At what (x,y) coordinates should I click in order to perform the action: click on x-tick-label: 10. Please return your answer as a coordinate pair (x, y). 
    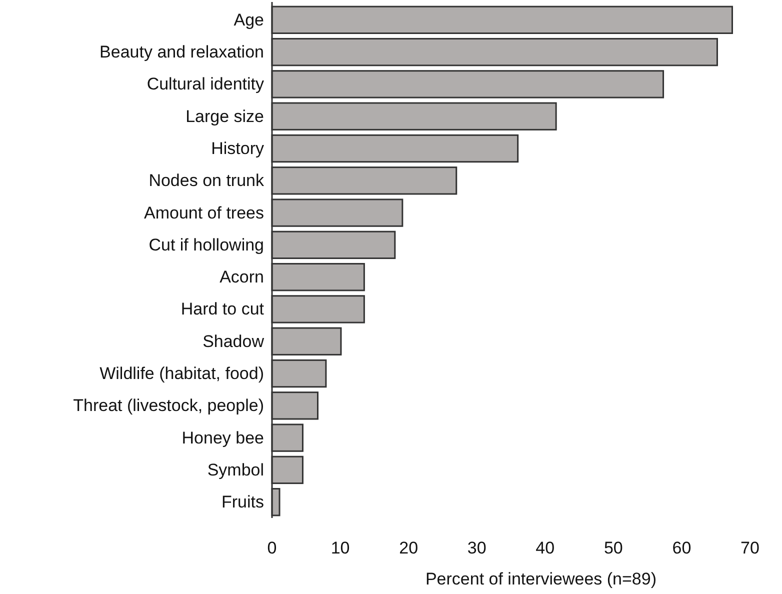
    Looking at the image, I should click on (340, 548).